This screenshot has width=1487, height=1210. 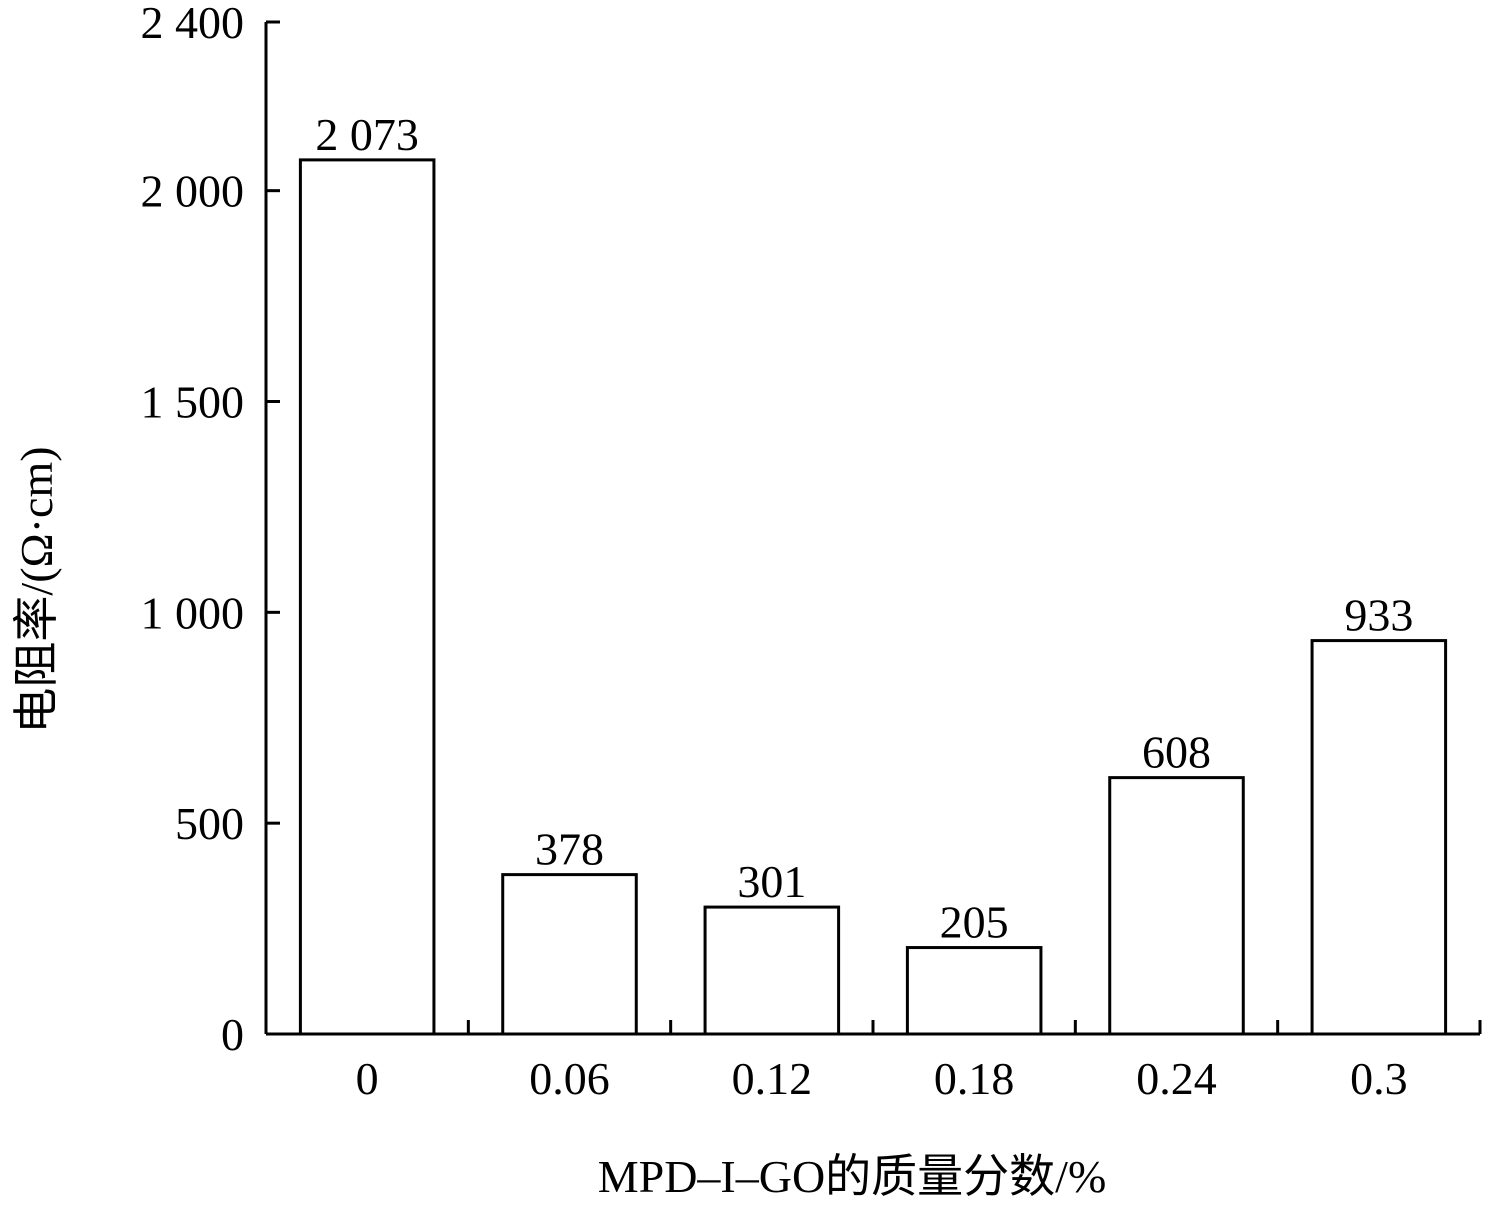 I want to click on x-tick-label: 0.06, so click(x=569, y=1078).